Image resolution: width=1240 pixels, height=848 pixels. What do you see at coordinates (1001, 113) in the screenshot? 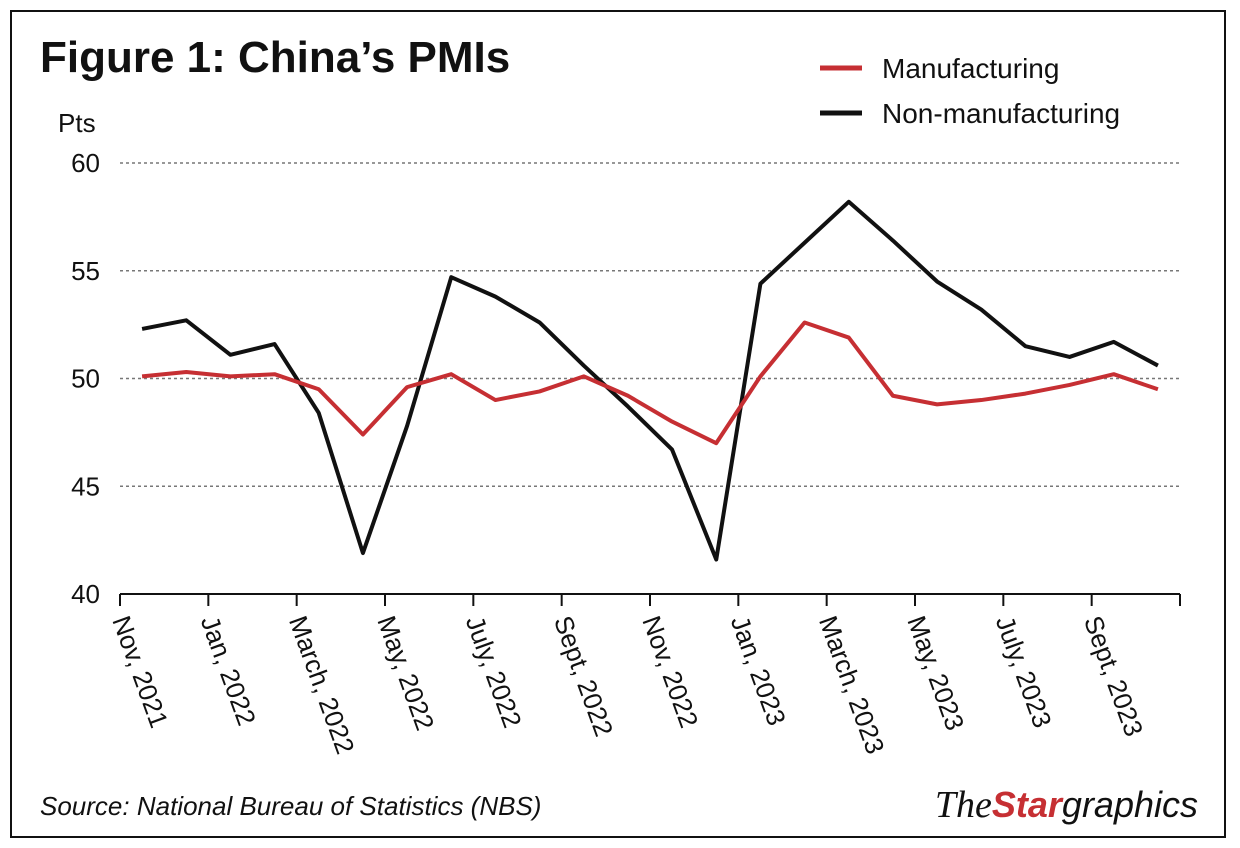
I see `legend-label: Non-manufacturing` at bounding box center [1001, 113].